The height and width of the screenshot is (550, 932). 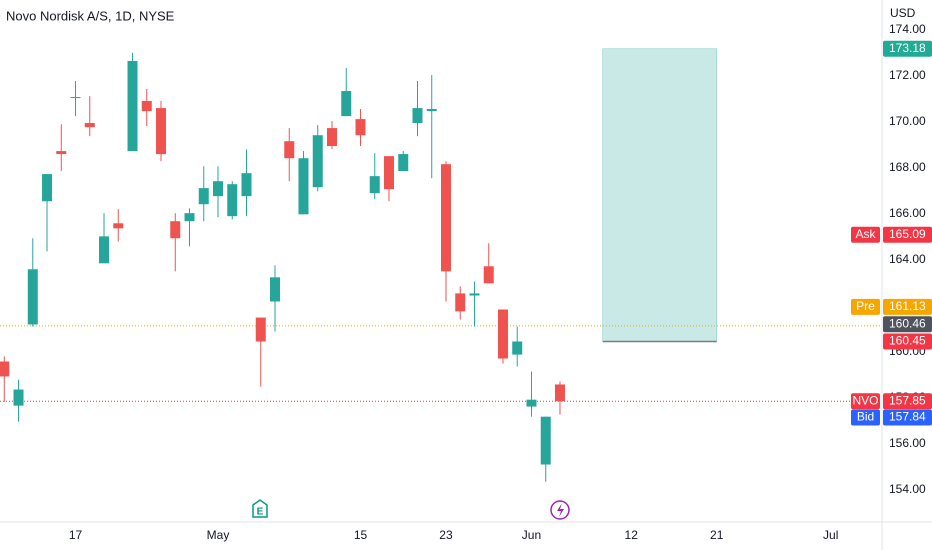 What do you see at coordinates (76, 535) in the screenshot?
I see `x-tick-label: 17` at bounding box center [76, 535].